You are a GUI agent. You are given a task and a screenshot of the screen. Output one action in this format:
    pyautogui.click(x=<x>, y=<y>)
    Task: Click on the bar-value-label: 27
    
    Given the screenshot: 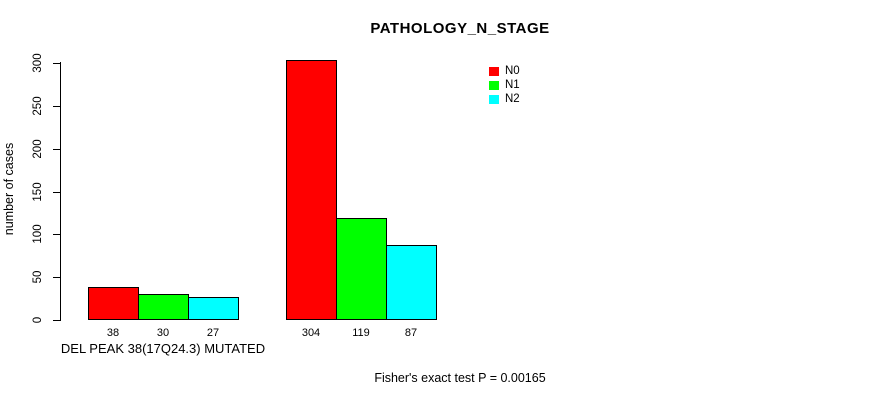 What is the action you would take?
    pyautogui.click(x=213, y=333)
    